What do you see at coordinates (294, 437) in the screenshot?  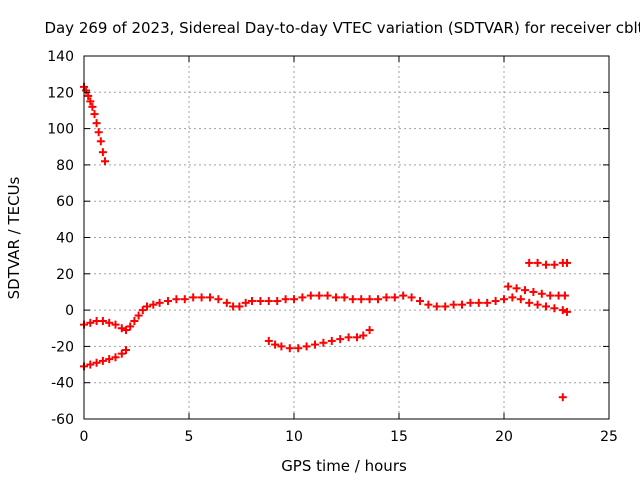 I see `x-tick-label: 10` at bounding box center [294, 437].